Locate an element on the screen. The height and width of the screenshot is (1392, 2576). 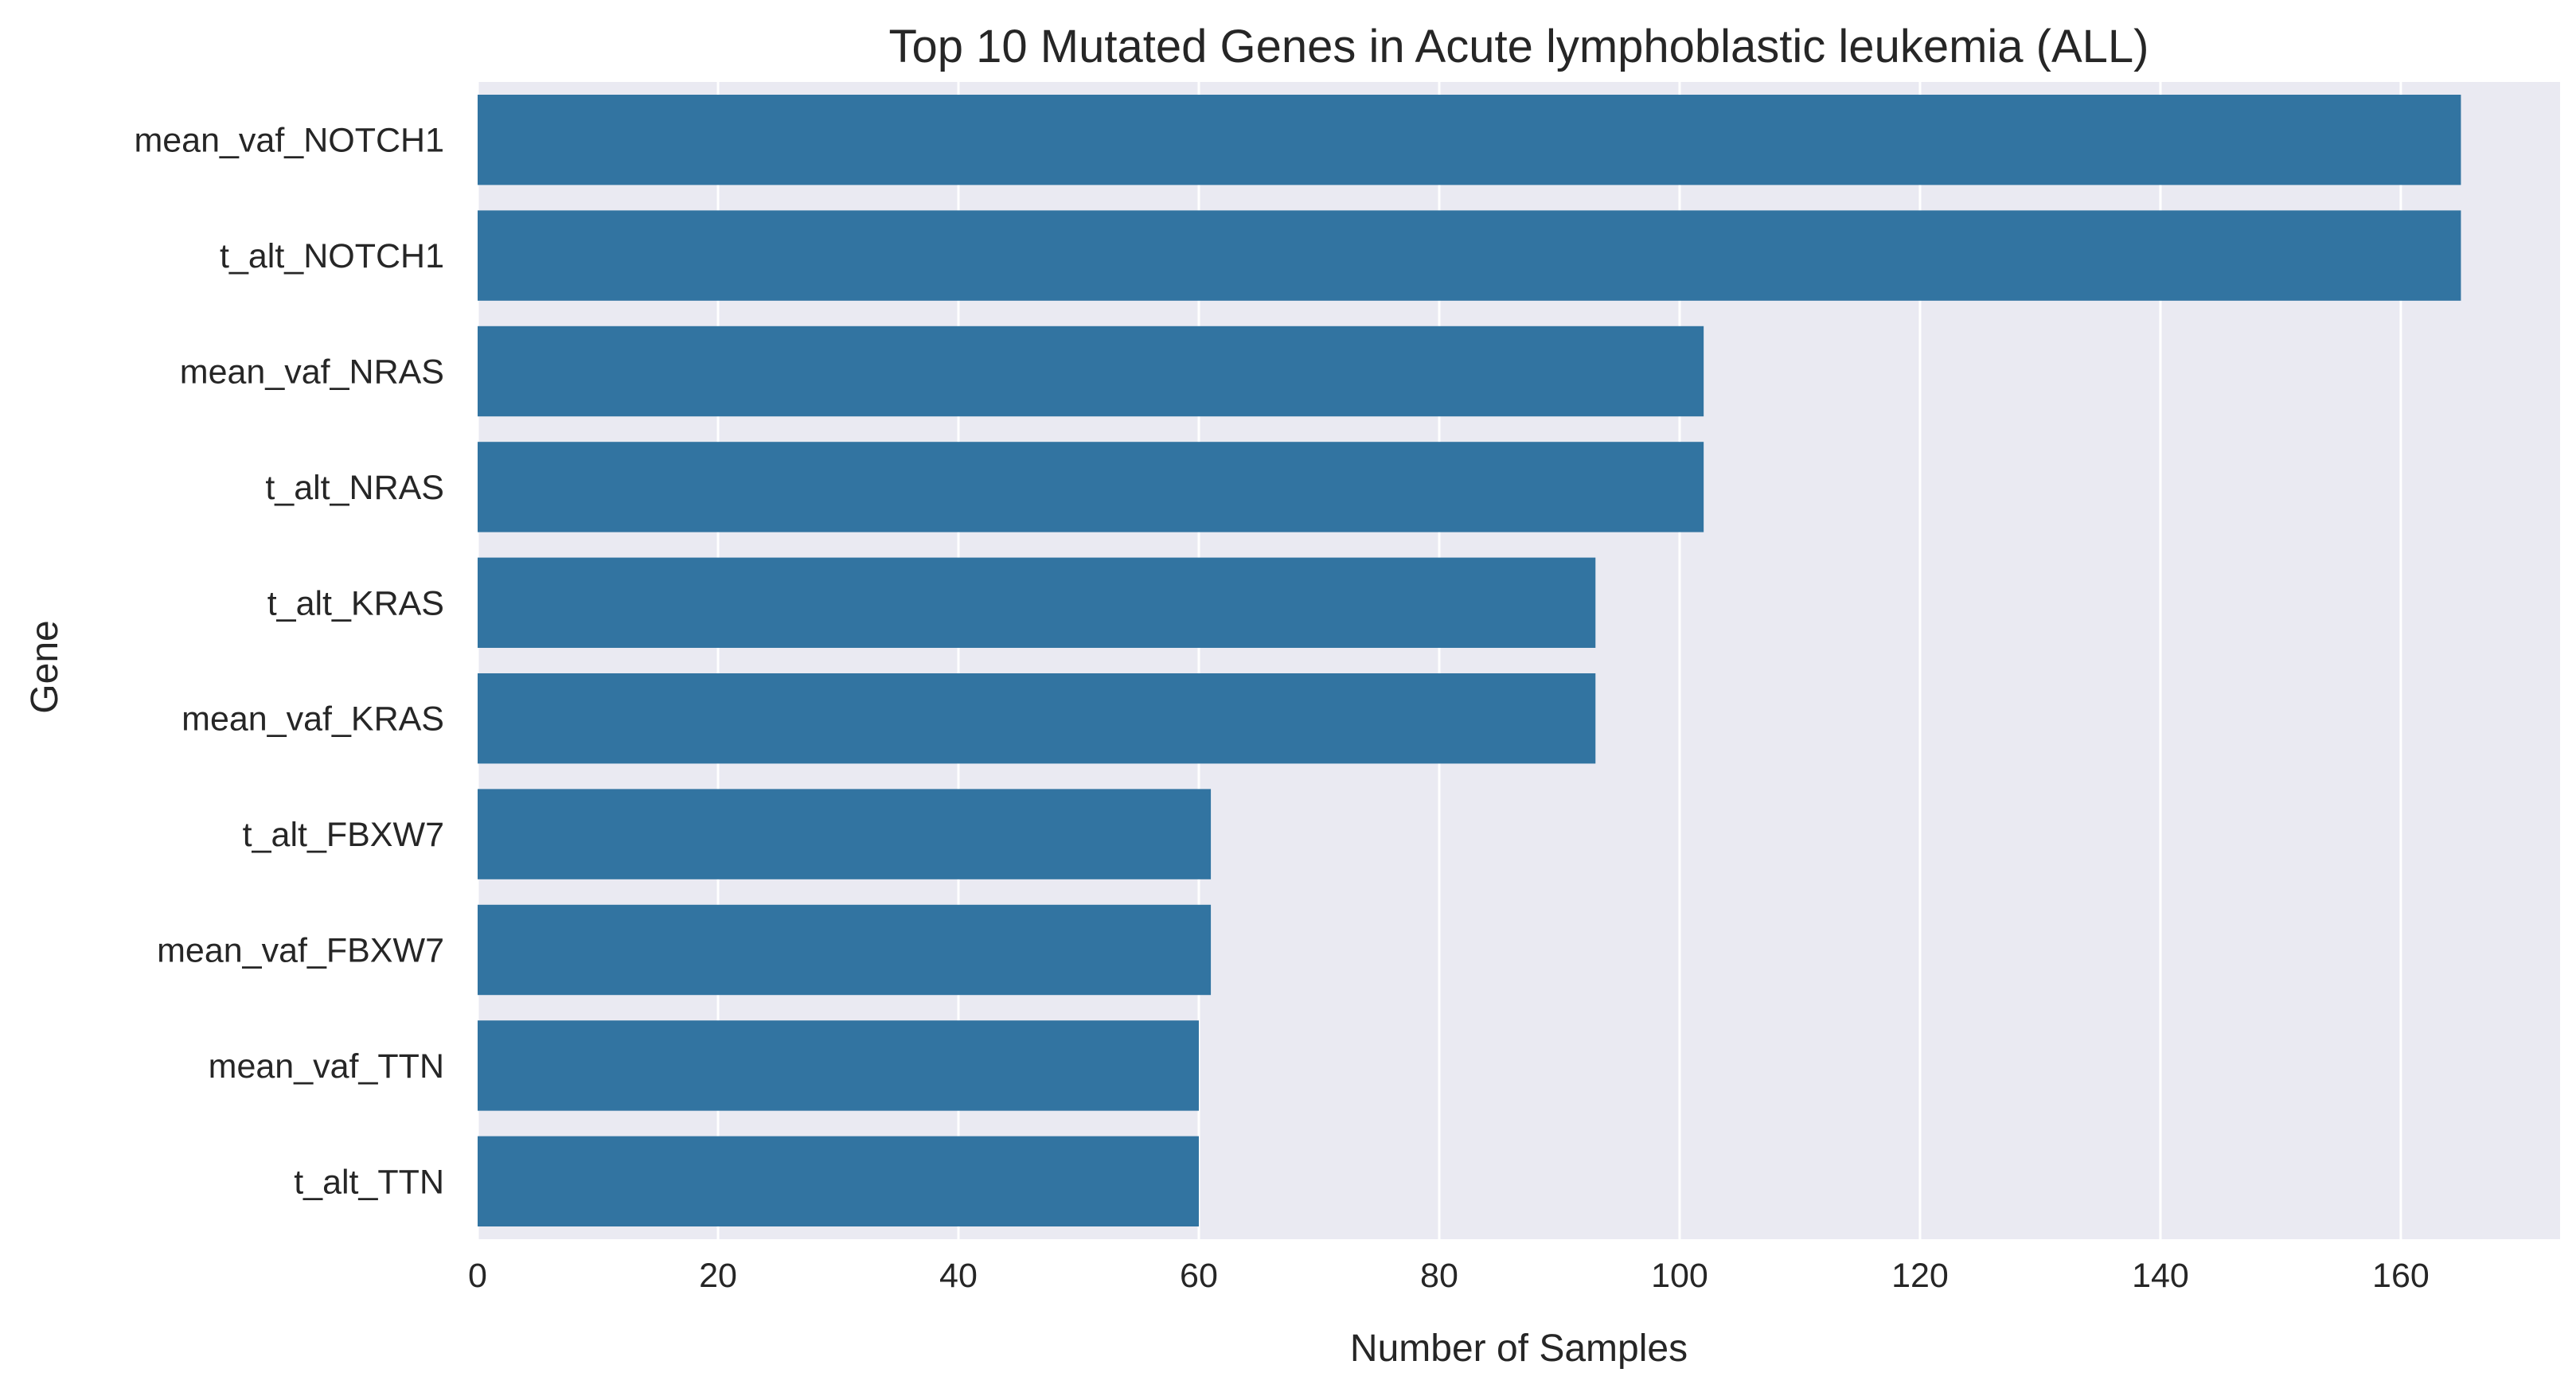
y-tick-label: t_alt_FBXW7 is located at coordinates (343, 835).